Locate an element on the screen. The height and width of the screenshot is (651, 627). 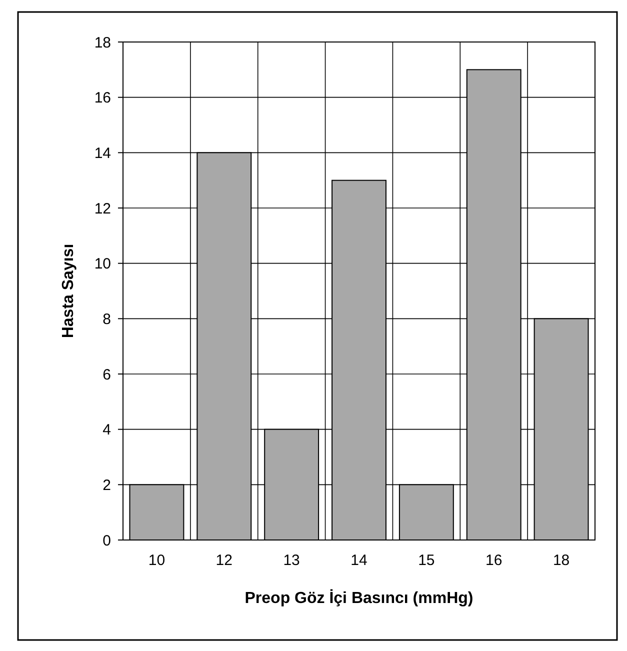
x-axis-title: Preop Göz İçi Basıncı (mmHg) is located at coordinates (359, 598).